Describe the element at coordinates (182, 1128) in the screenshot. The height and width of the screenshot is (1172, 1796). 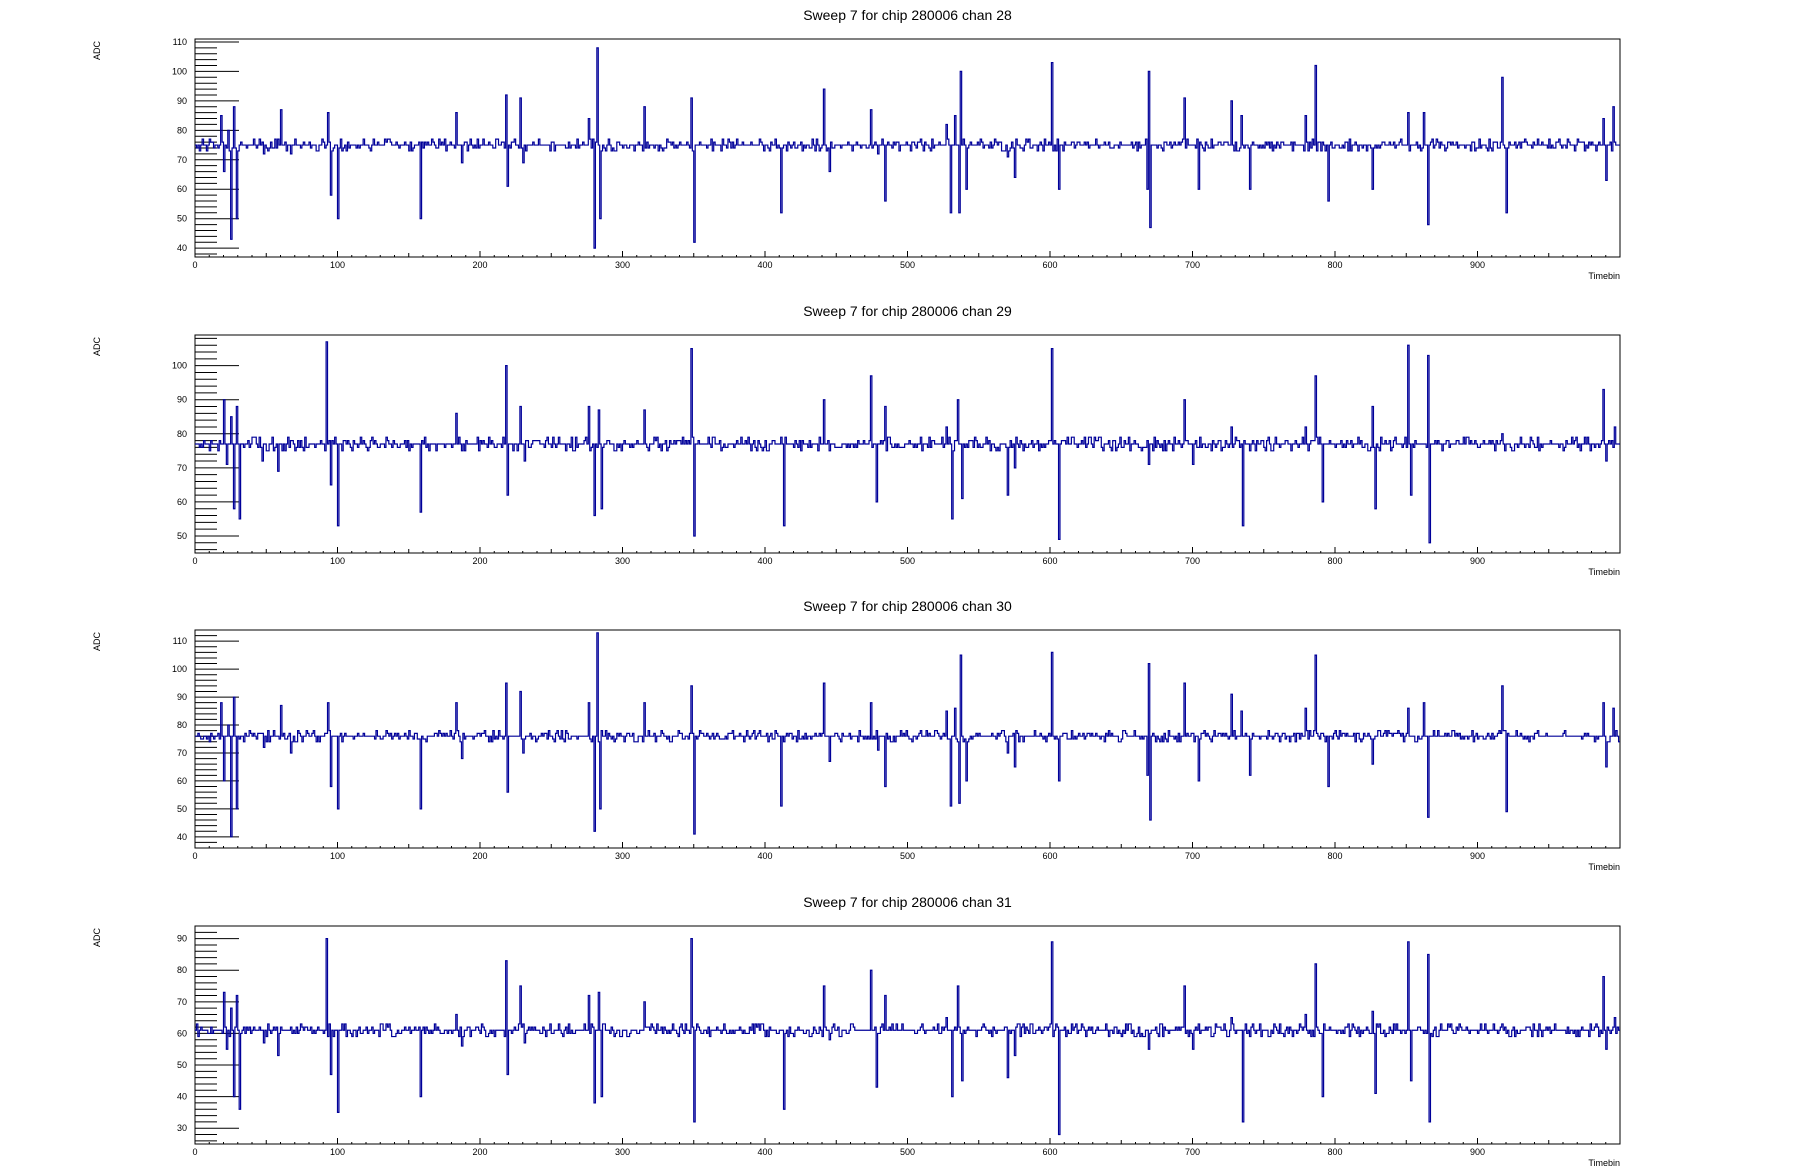
I see `y-tick-label: 30` at that location.